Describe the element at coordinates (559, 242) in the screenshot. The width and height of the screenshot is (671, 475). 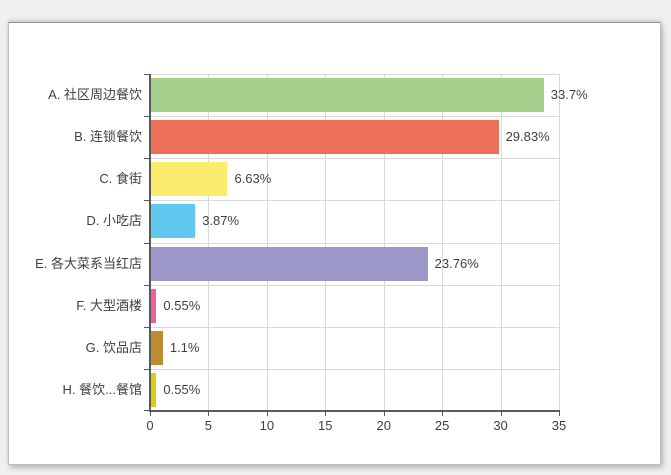
I see `gridline-vertical` at that location.